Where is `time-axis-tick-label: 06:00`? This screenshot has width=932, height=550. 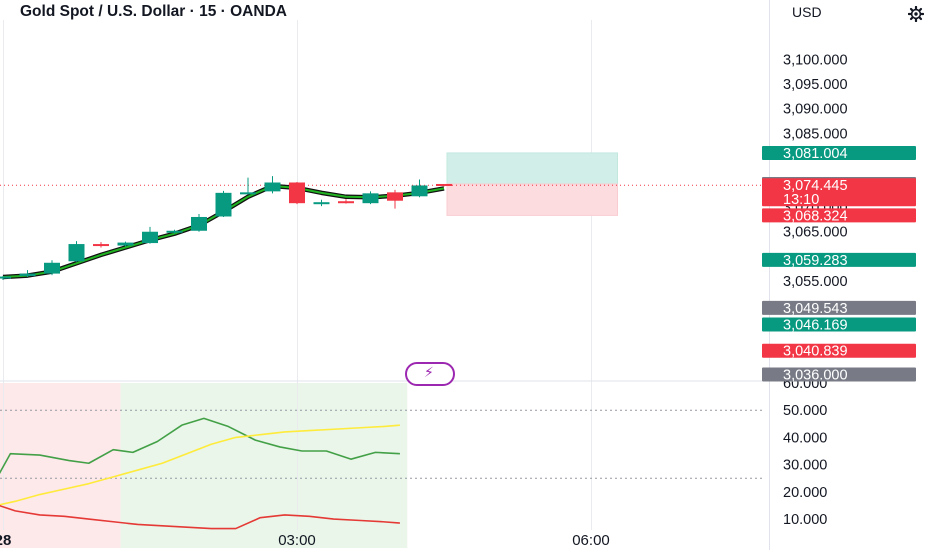
time-axis-tick-label: 06:00 is located at coordinates (591, 540).